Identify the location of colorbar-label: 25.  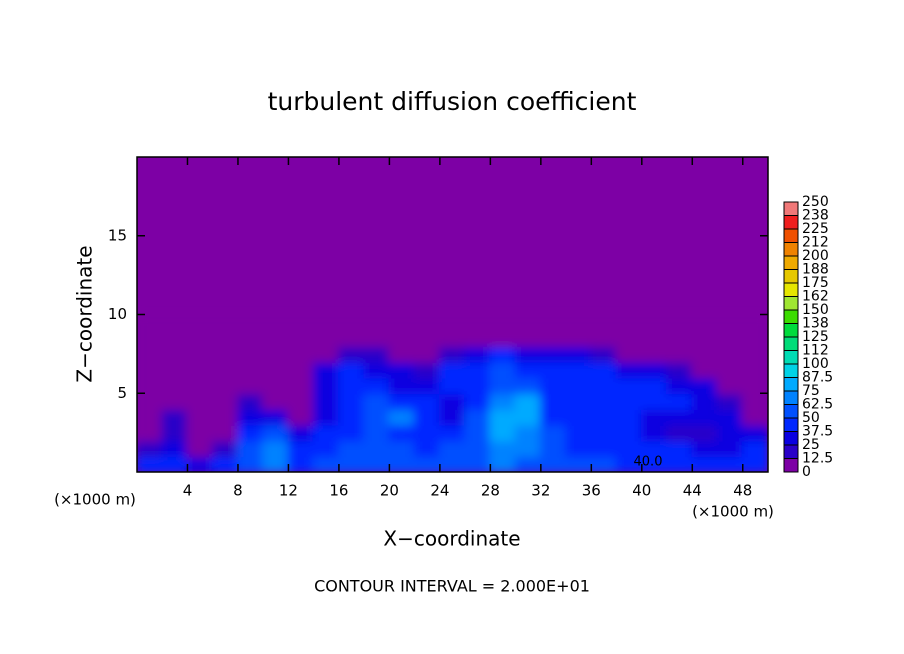
(811, 445).